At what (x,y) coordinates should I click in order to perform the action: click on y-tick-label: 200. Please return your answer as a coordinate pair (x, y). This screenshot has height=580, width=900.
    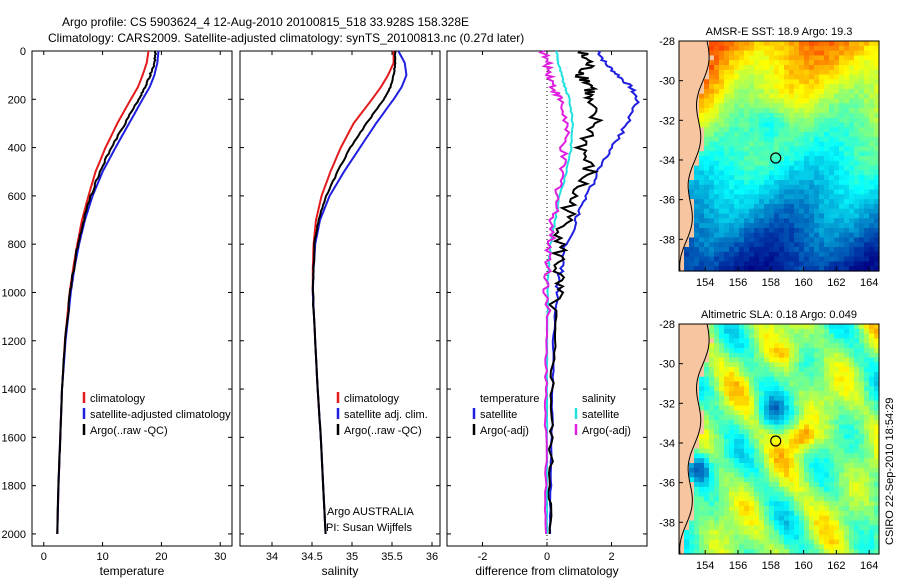
    Looking at the image, I should click on (17, 100).